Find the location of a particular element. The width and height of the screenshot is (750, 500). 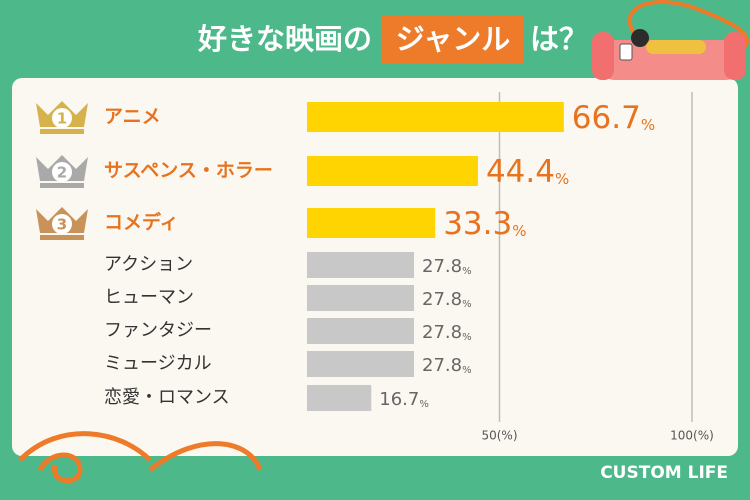

x-tick-label: 50(%) is located at coordinates (499, 436).